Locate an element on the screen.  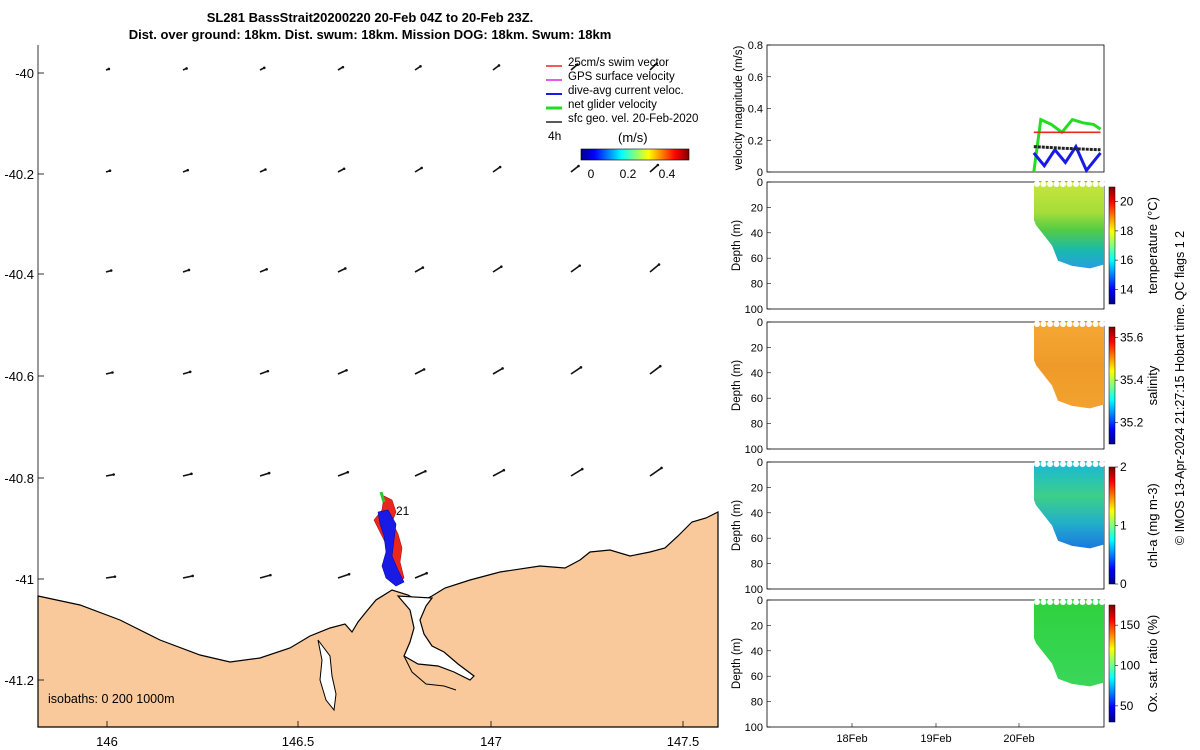
map-lat-tick-label: -40 is located at coordinates (24, 73).